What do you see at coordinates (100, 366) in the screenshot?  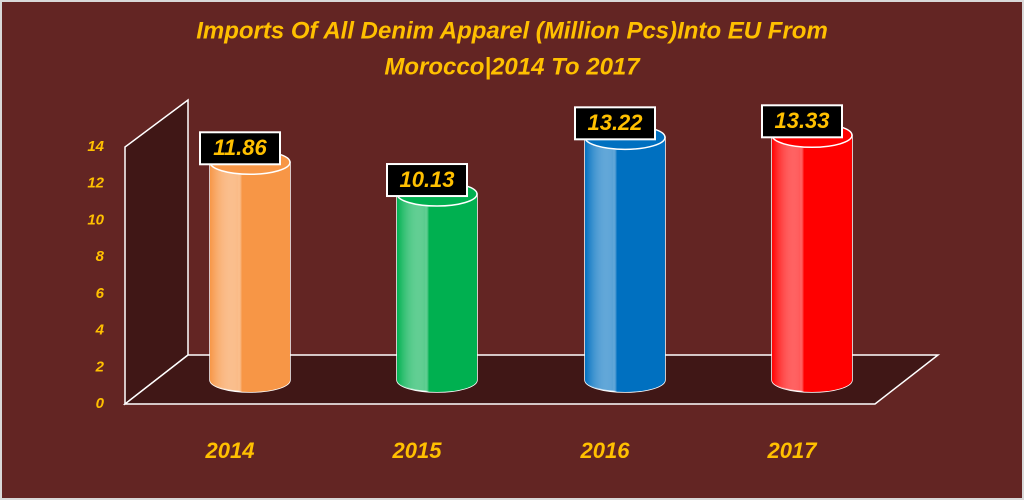 I see `y-tick-label: 2` at bounding box center [100, 366].